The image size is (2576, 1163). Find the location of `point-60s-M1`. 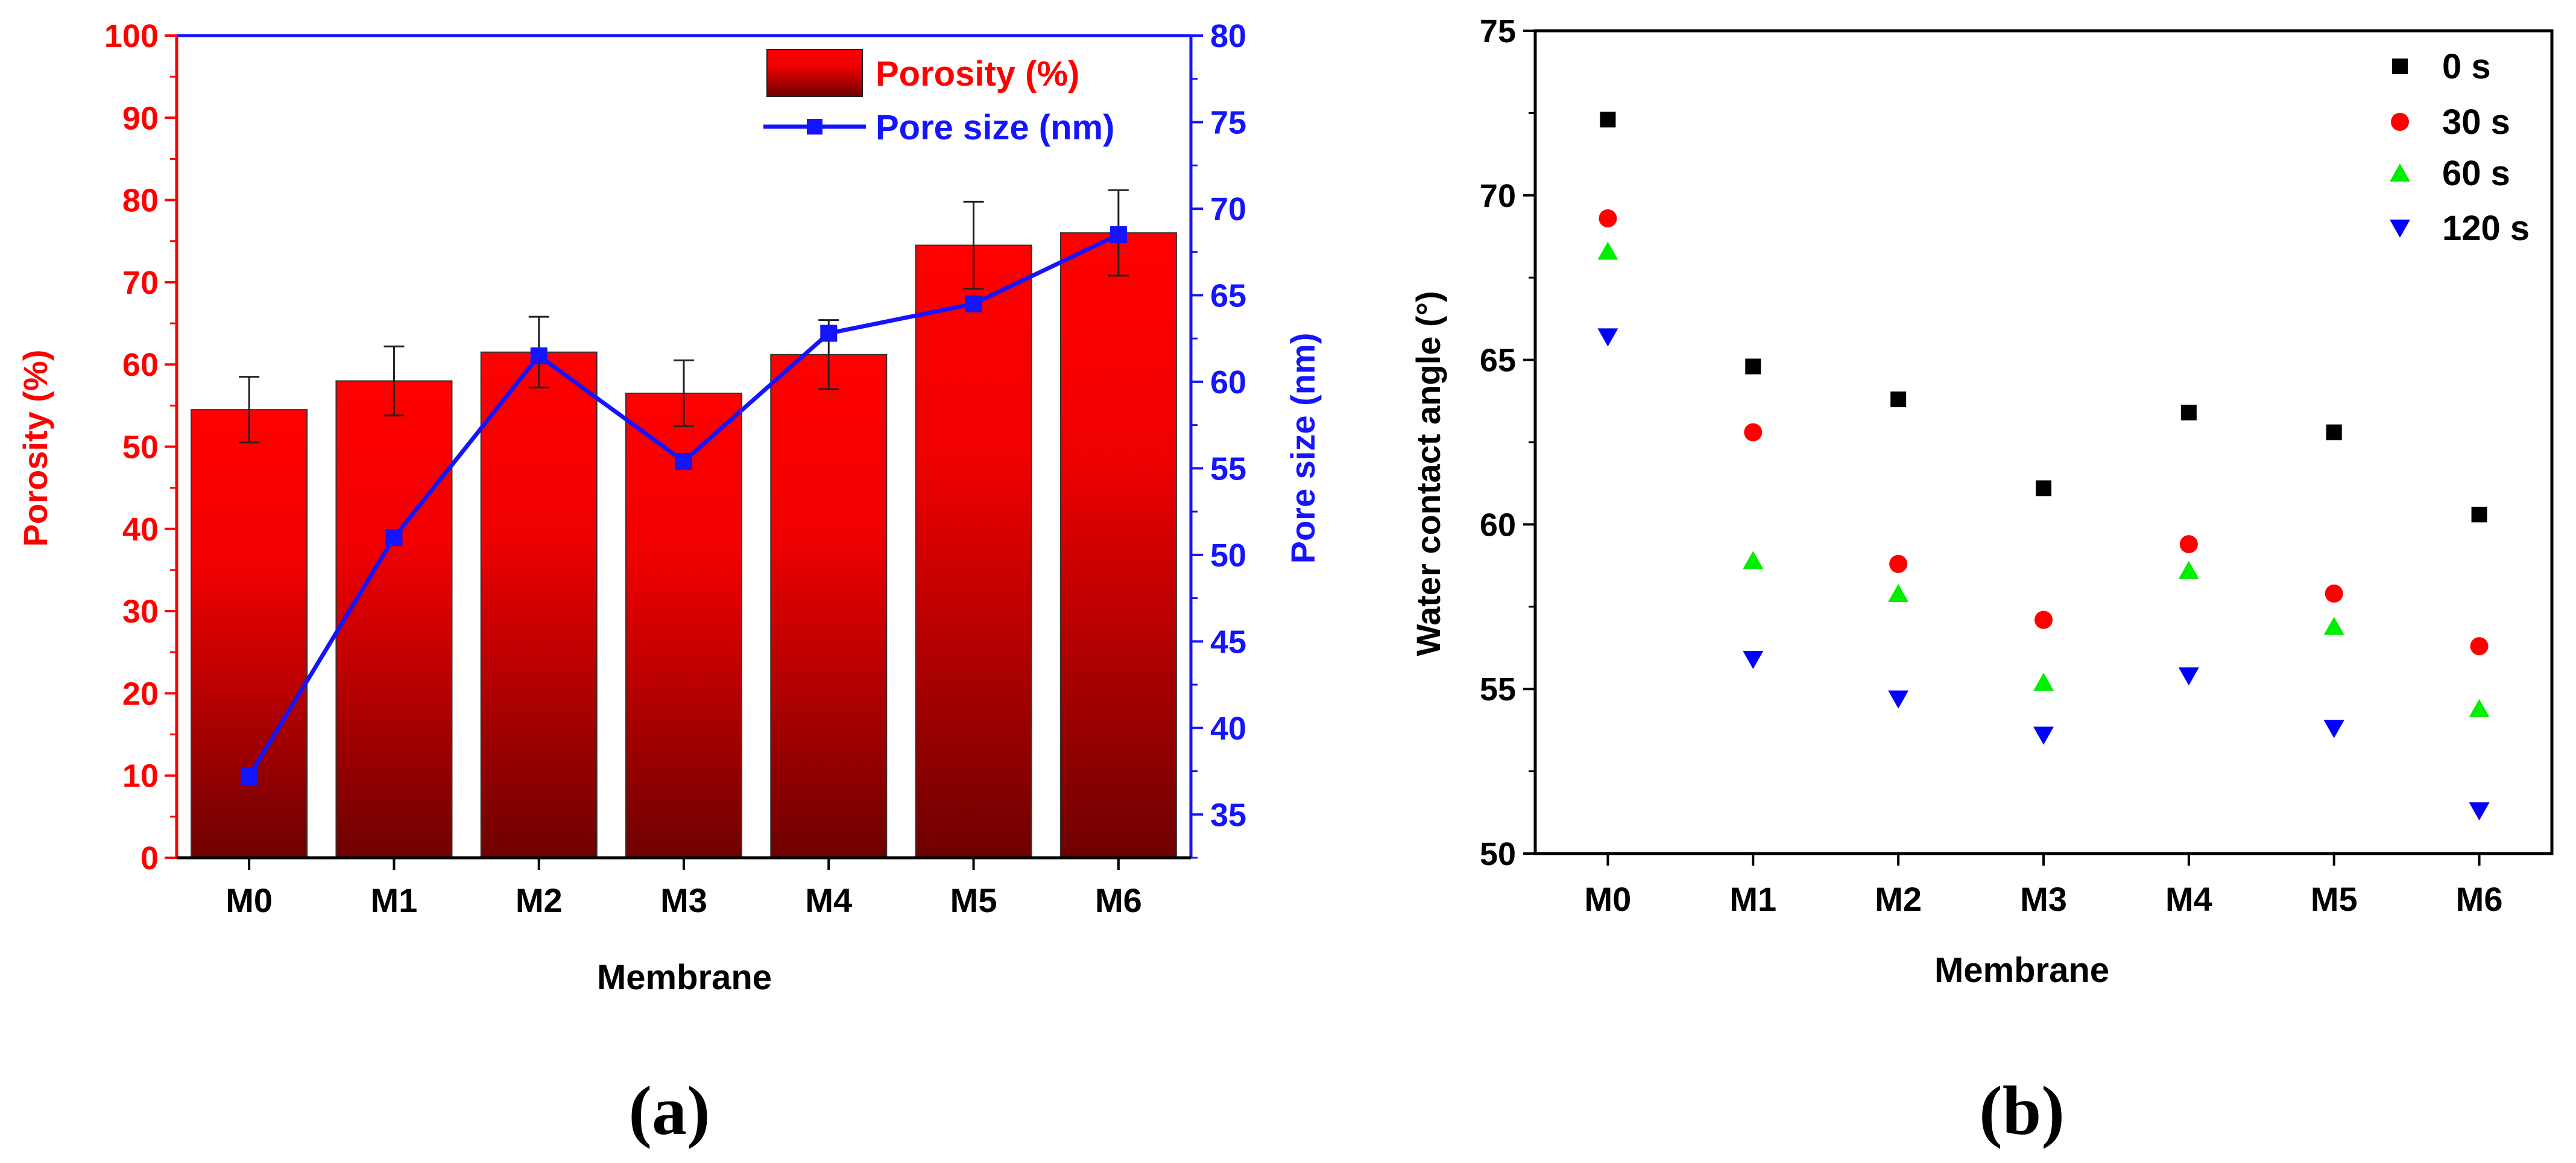

point-60s-M1 is located at coordinates (1753, 560).